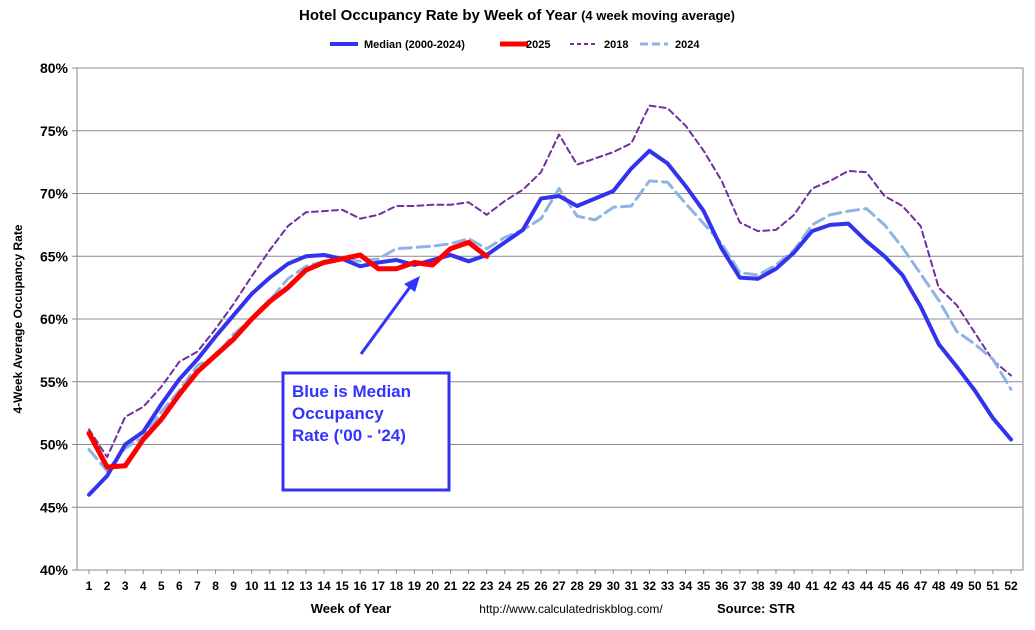 The height and width of the screenshot is (630, 1035). I want to click on x-tick-label: 36, so click(722, 586).